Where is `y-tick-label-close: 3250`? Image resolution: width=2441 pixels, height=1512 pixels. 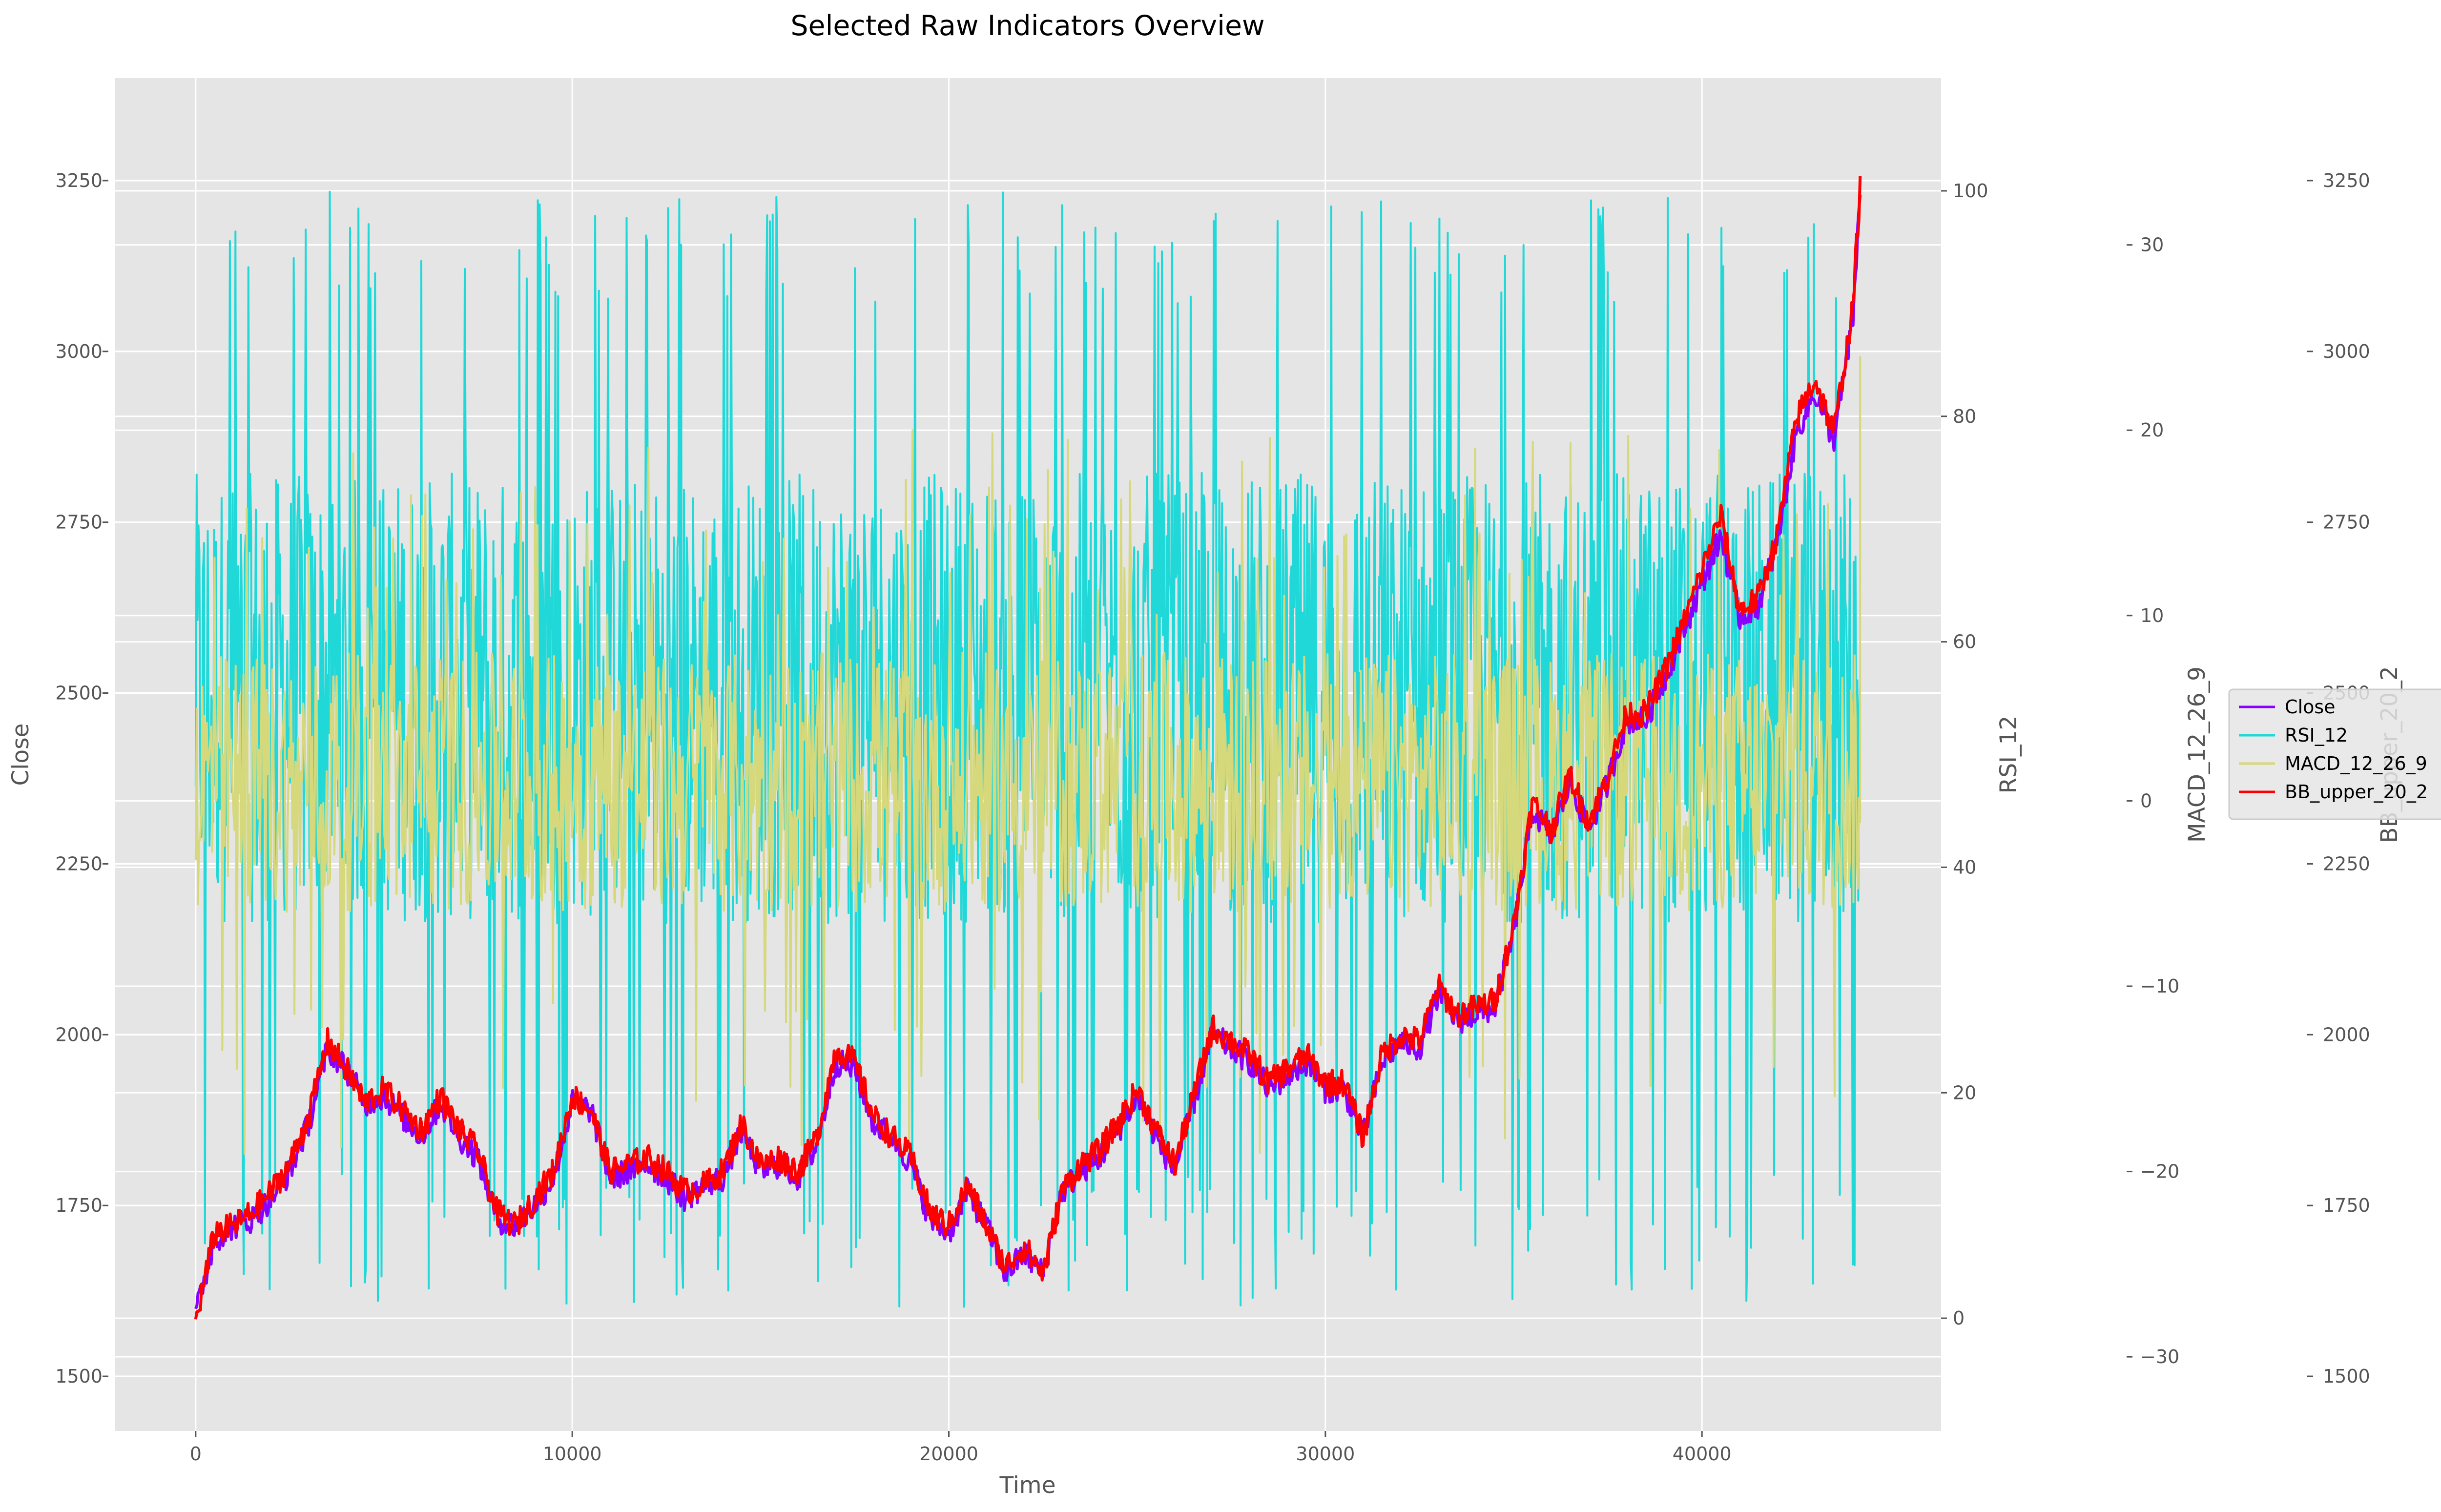 y-tick-label-close: 3250 is located at coordinates (79, 180).